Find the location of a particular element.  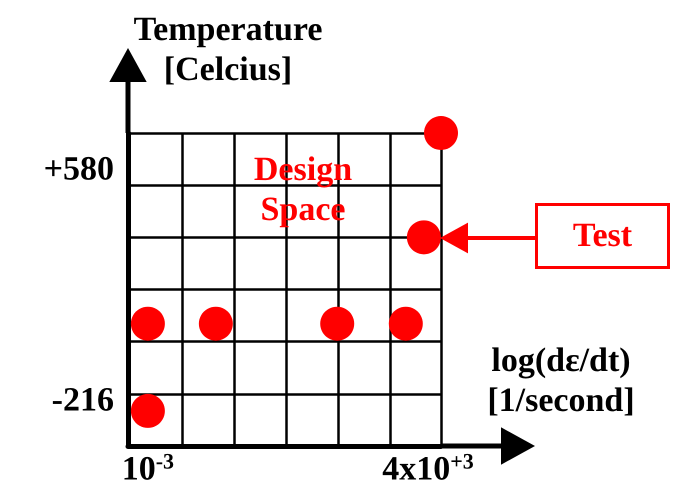

y-tick-label: -216 is located at coordinates (83, 399).